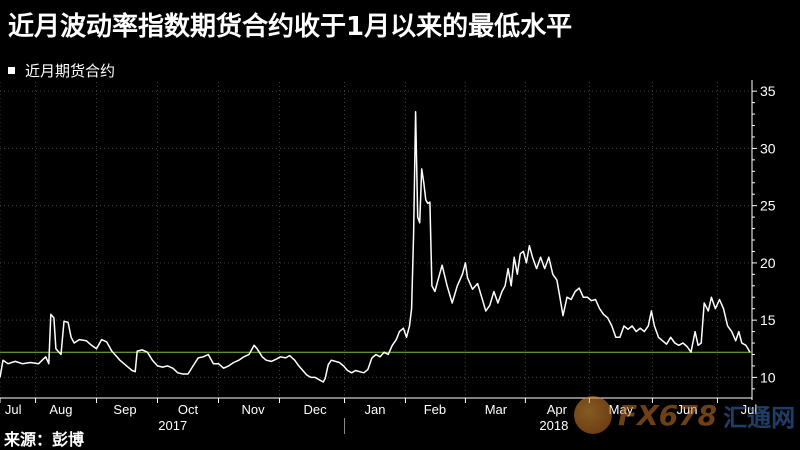 This screenshot has width=800, height=450. What do you see at coordinates (621, 409) in the screenshot?
I see `x-tick-label: May` at bounding box center [621, 409].